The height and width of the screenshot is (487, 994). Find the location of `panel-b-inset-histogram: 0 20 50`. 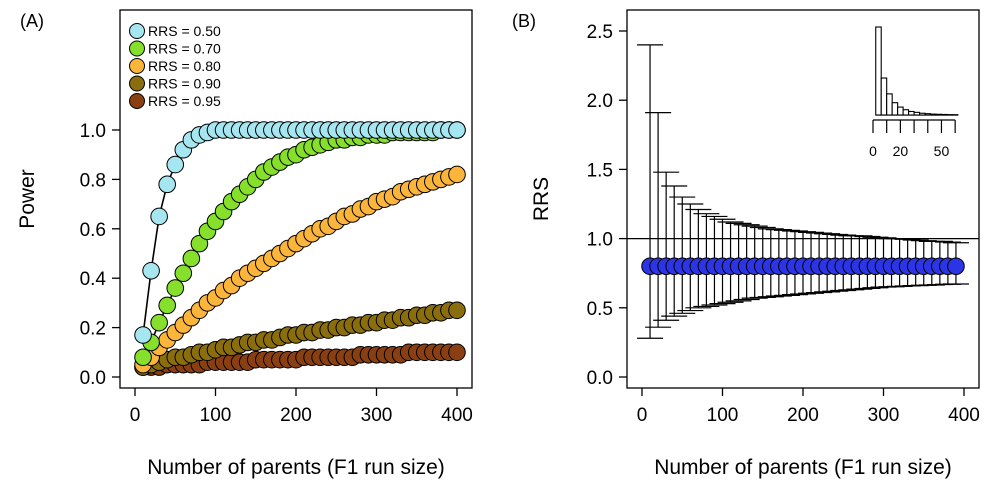

panel-b-inset-histogram: 0 20 50 is located at coordinates (914, 92).